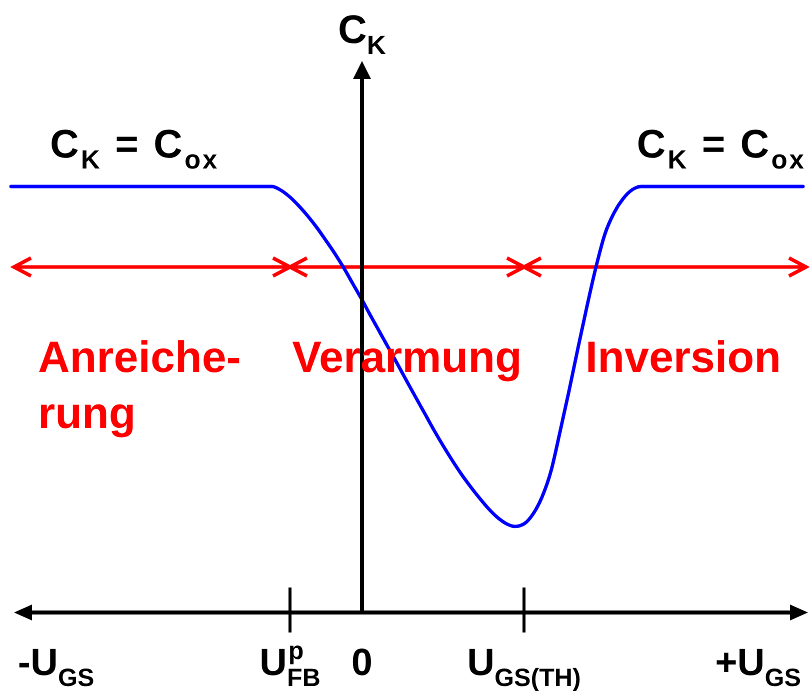 The image size is (810, 691). Describe the element at coordinates (139, 385) in the screenshot. I see `annotation: Anreiche- rung` at that location.